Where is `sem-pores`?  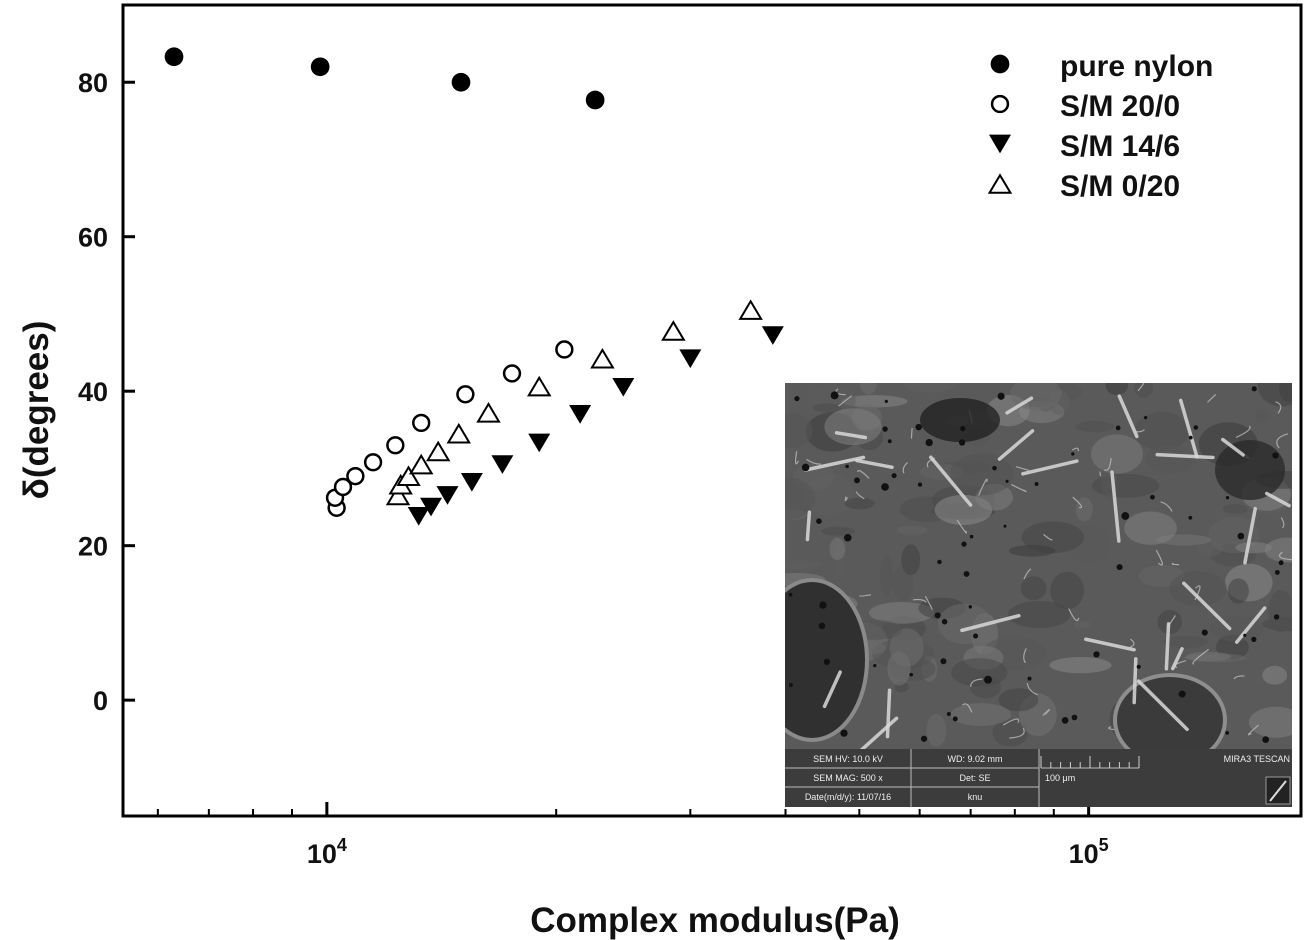 sem-pores is located at coordinates (1036, 564).